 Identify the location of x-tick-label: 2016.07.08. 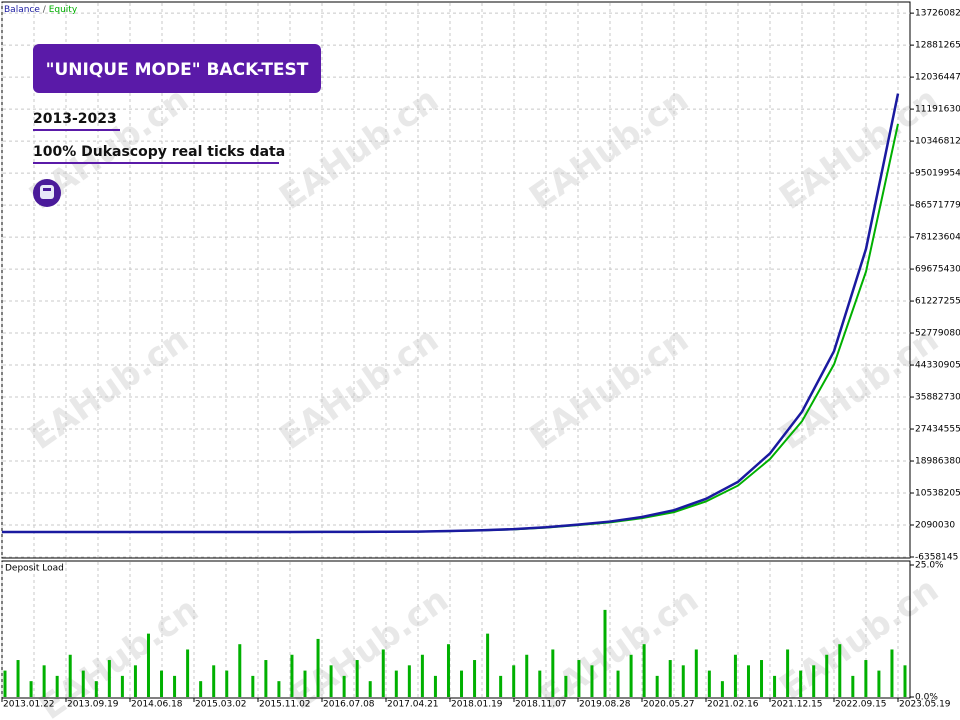
(349, 705).